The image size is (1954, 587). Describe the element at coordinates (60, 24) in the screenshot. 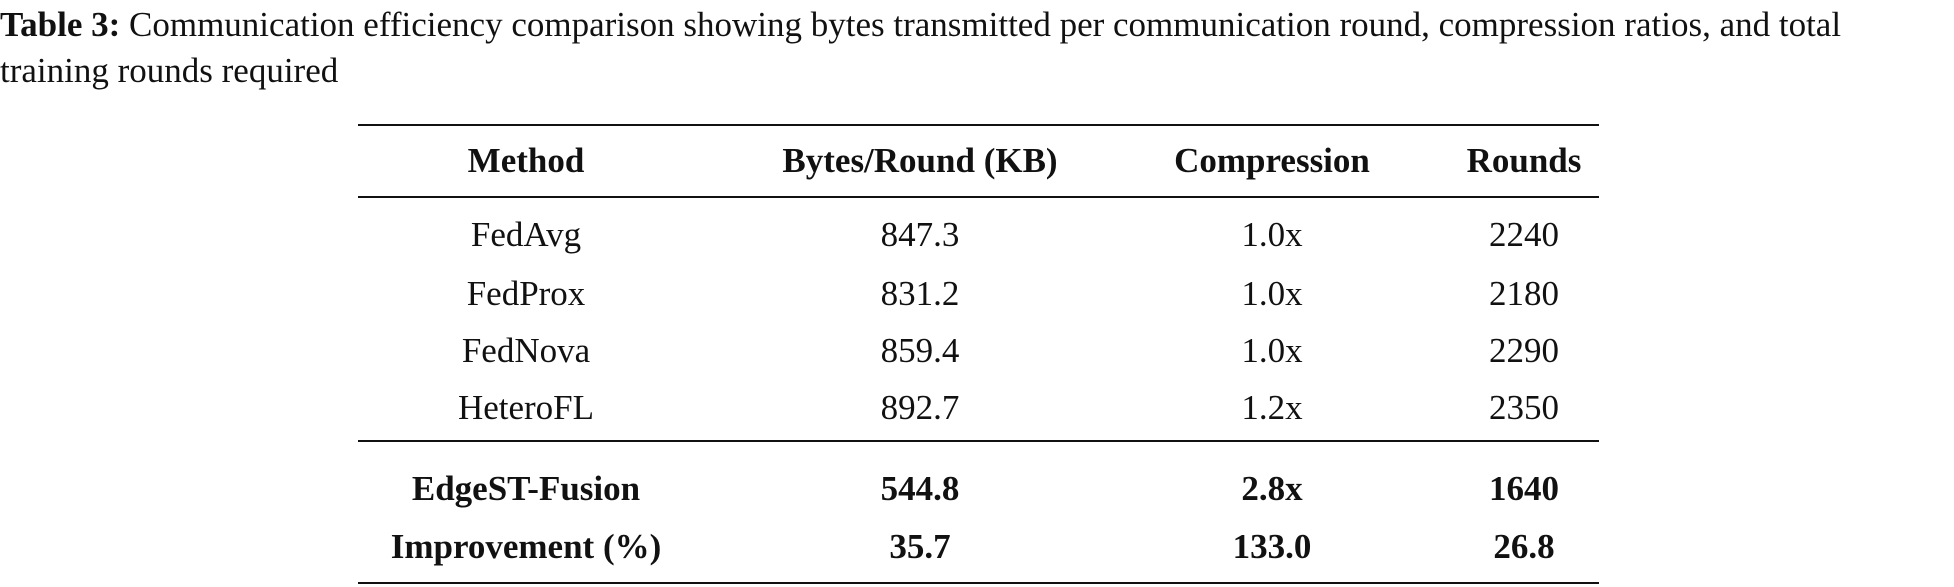

I see `caption-label: Table 3:` at that location.